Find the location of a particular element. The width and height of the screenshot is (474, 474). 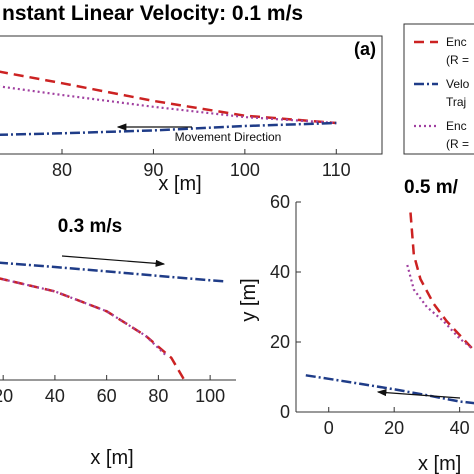

b-series-encoder is located at coordinates (93, 329).